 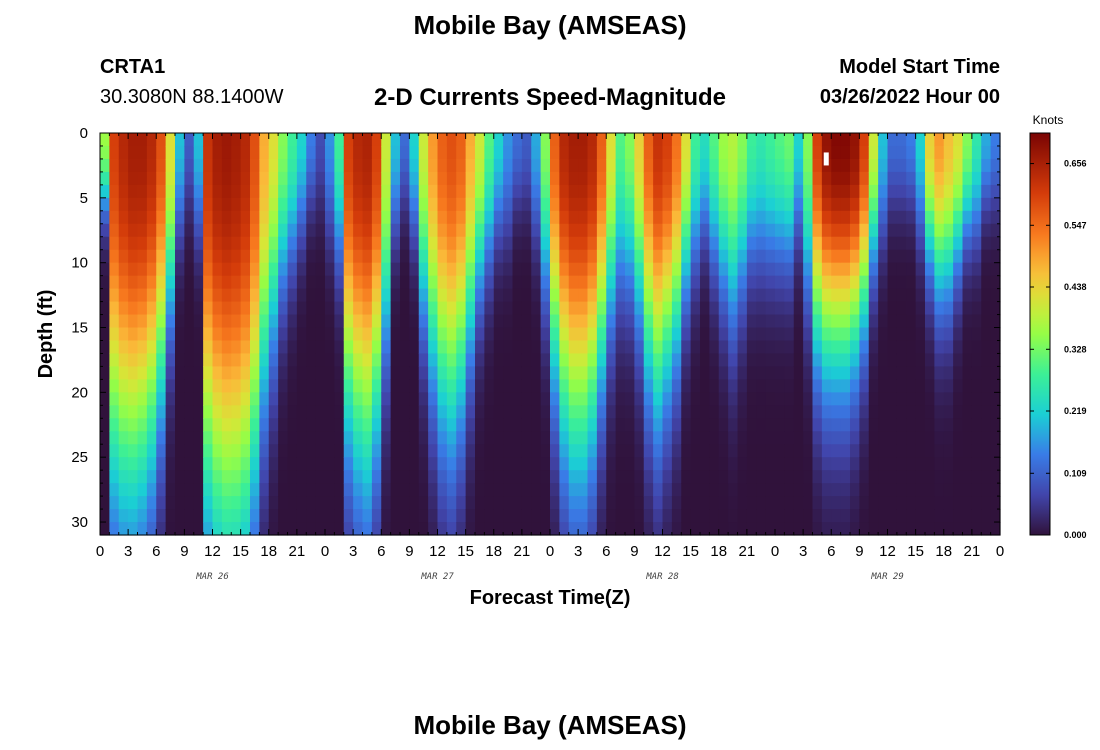 I want to click on x-tick-label: 18, so click(x=268, y=551).